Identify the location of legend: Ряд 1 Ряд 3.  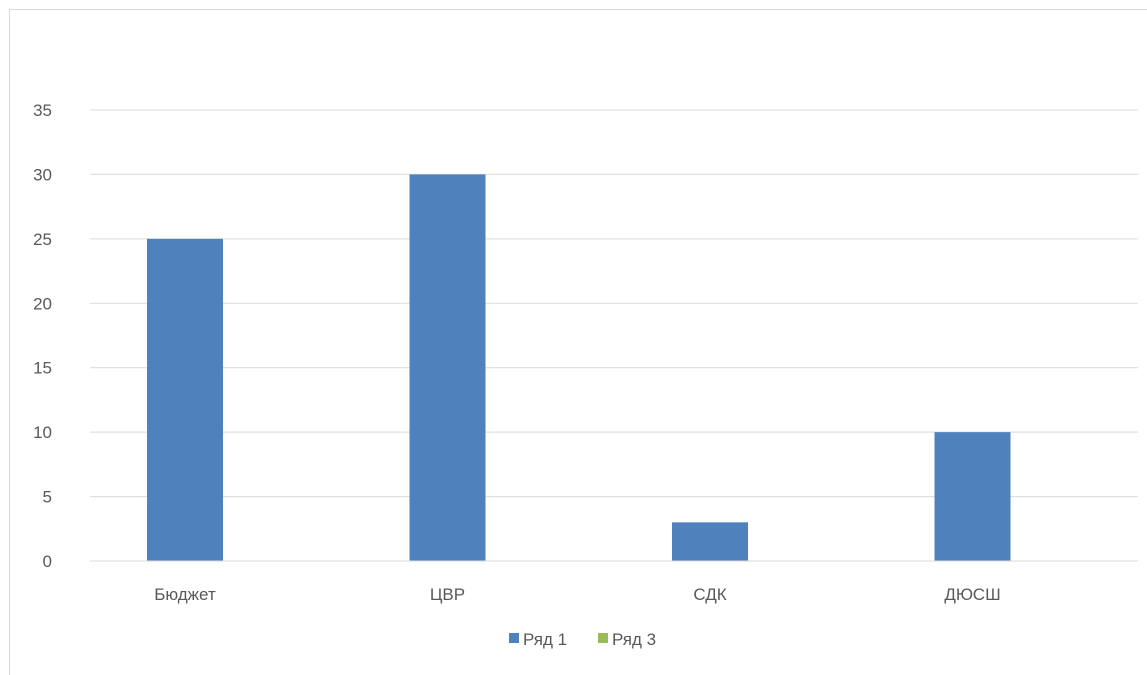
(582, 639).